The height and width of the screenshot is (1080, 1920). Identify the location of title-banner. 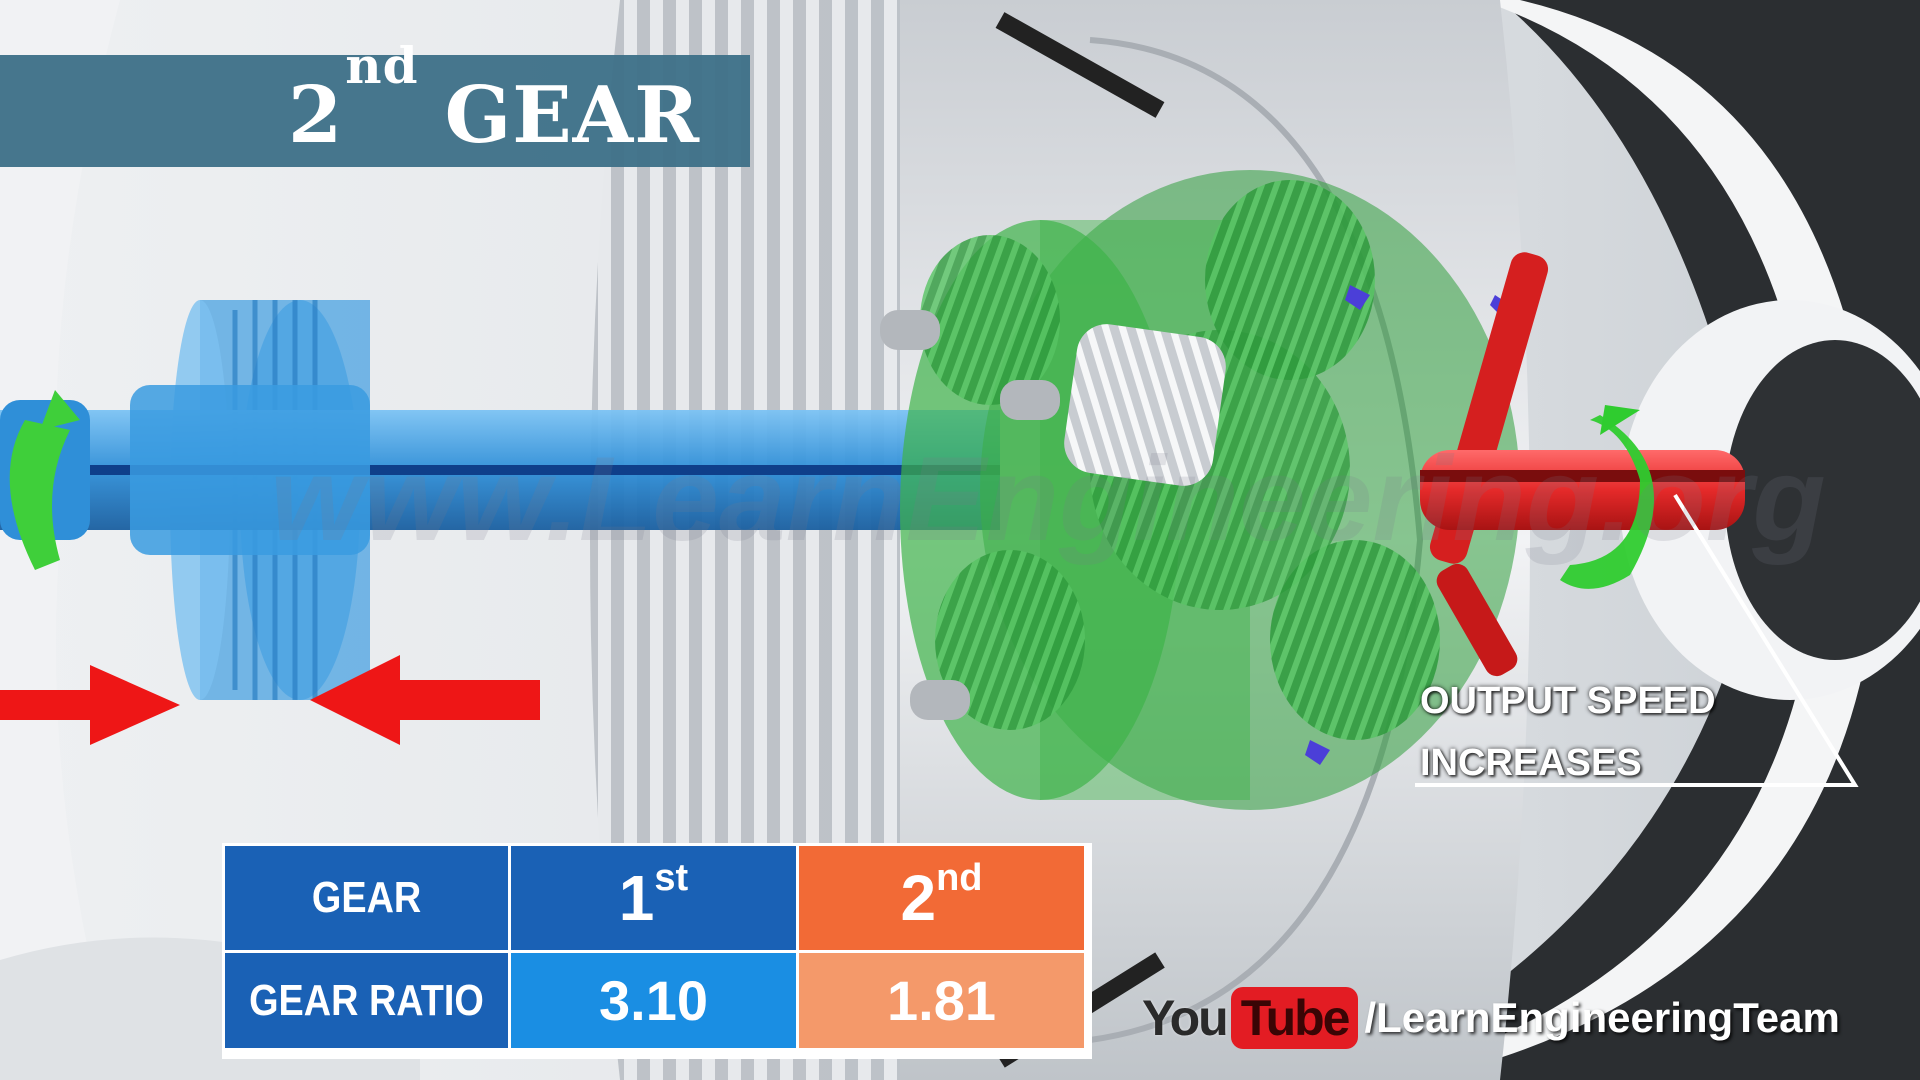
(375, 111).